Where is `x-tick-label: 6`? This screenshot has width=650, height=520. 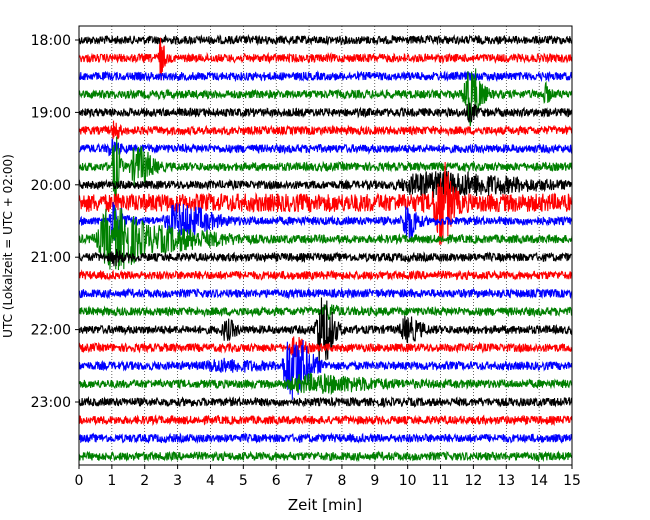
x-tick-label: 6 is located at coordinates (276, 481).